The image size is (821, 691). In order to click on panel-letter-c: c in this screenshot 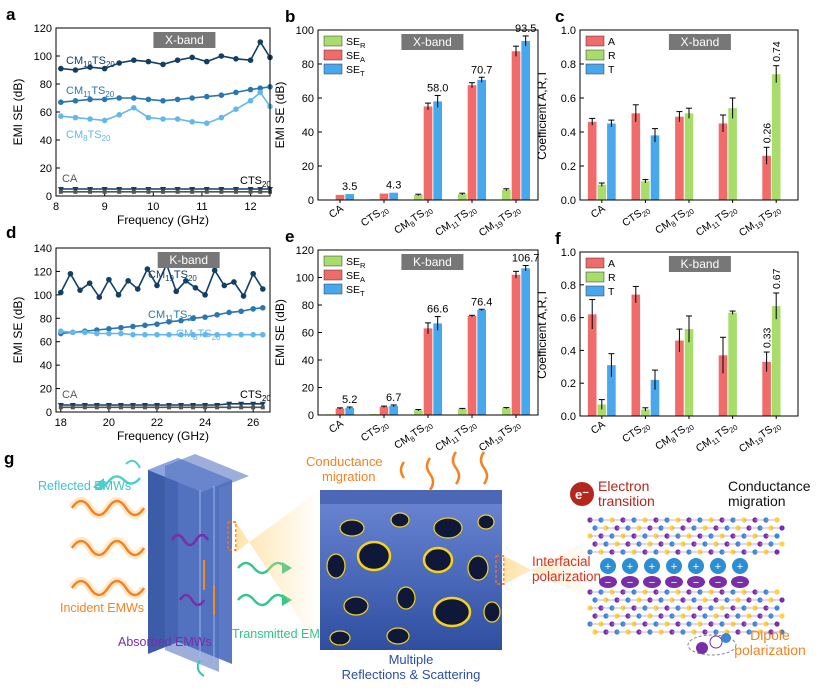, I will do `click(559, 16)`.